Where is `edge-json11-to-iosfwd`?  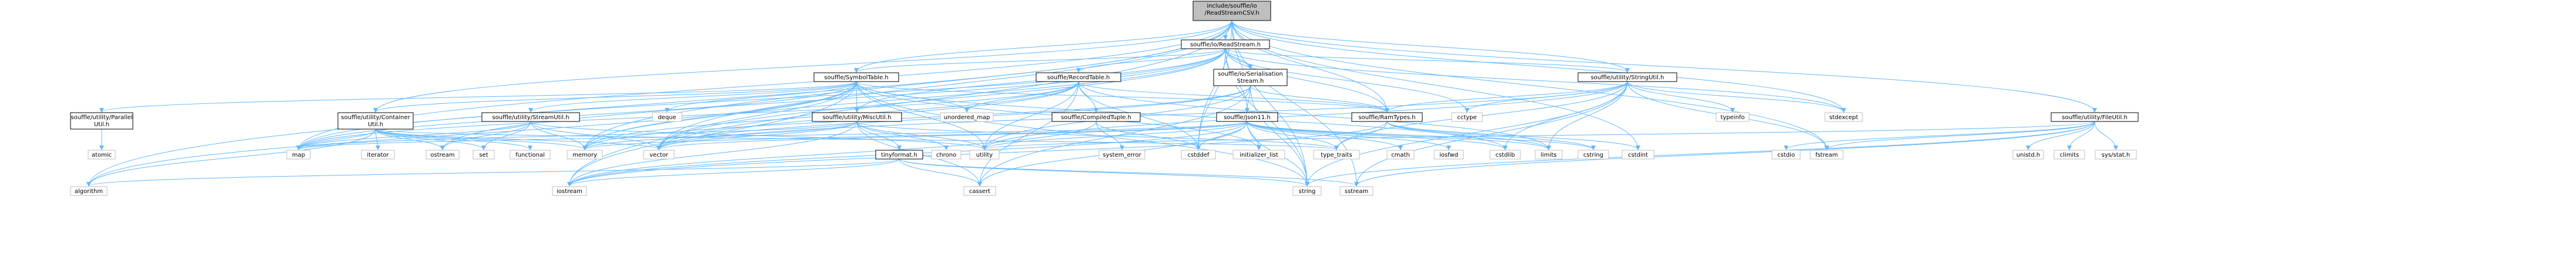 edge-json11-to-iosfwd is located at coordinates (1349, 135).